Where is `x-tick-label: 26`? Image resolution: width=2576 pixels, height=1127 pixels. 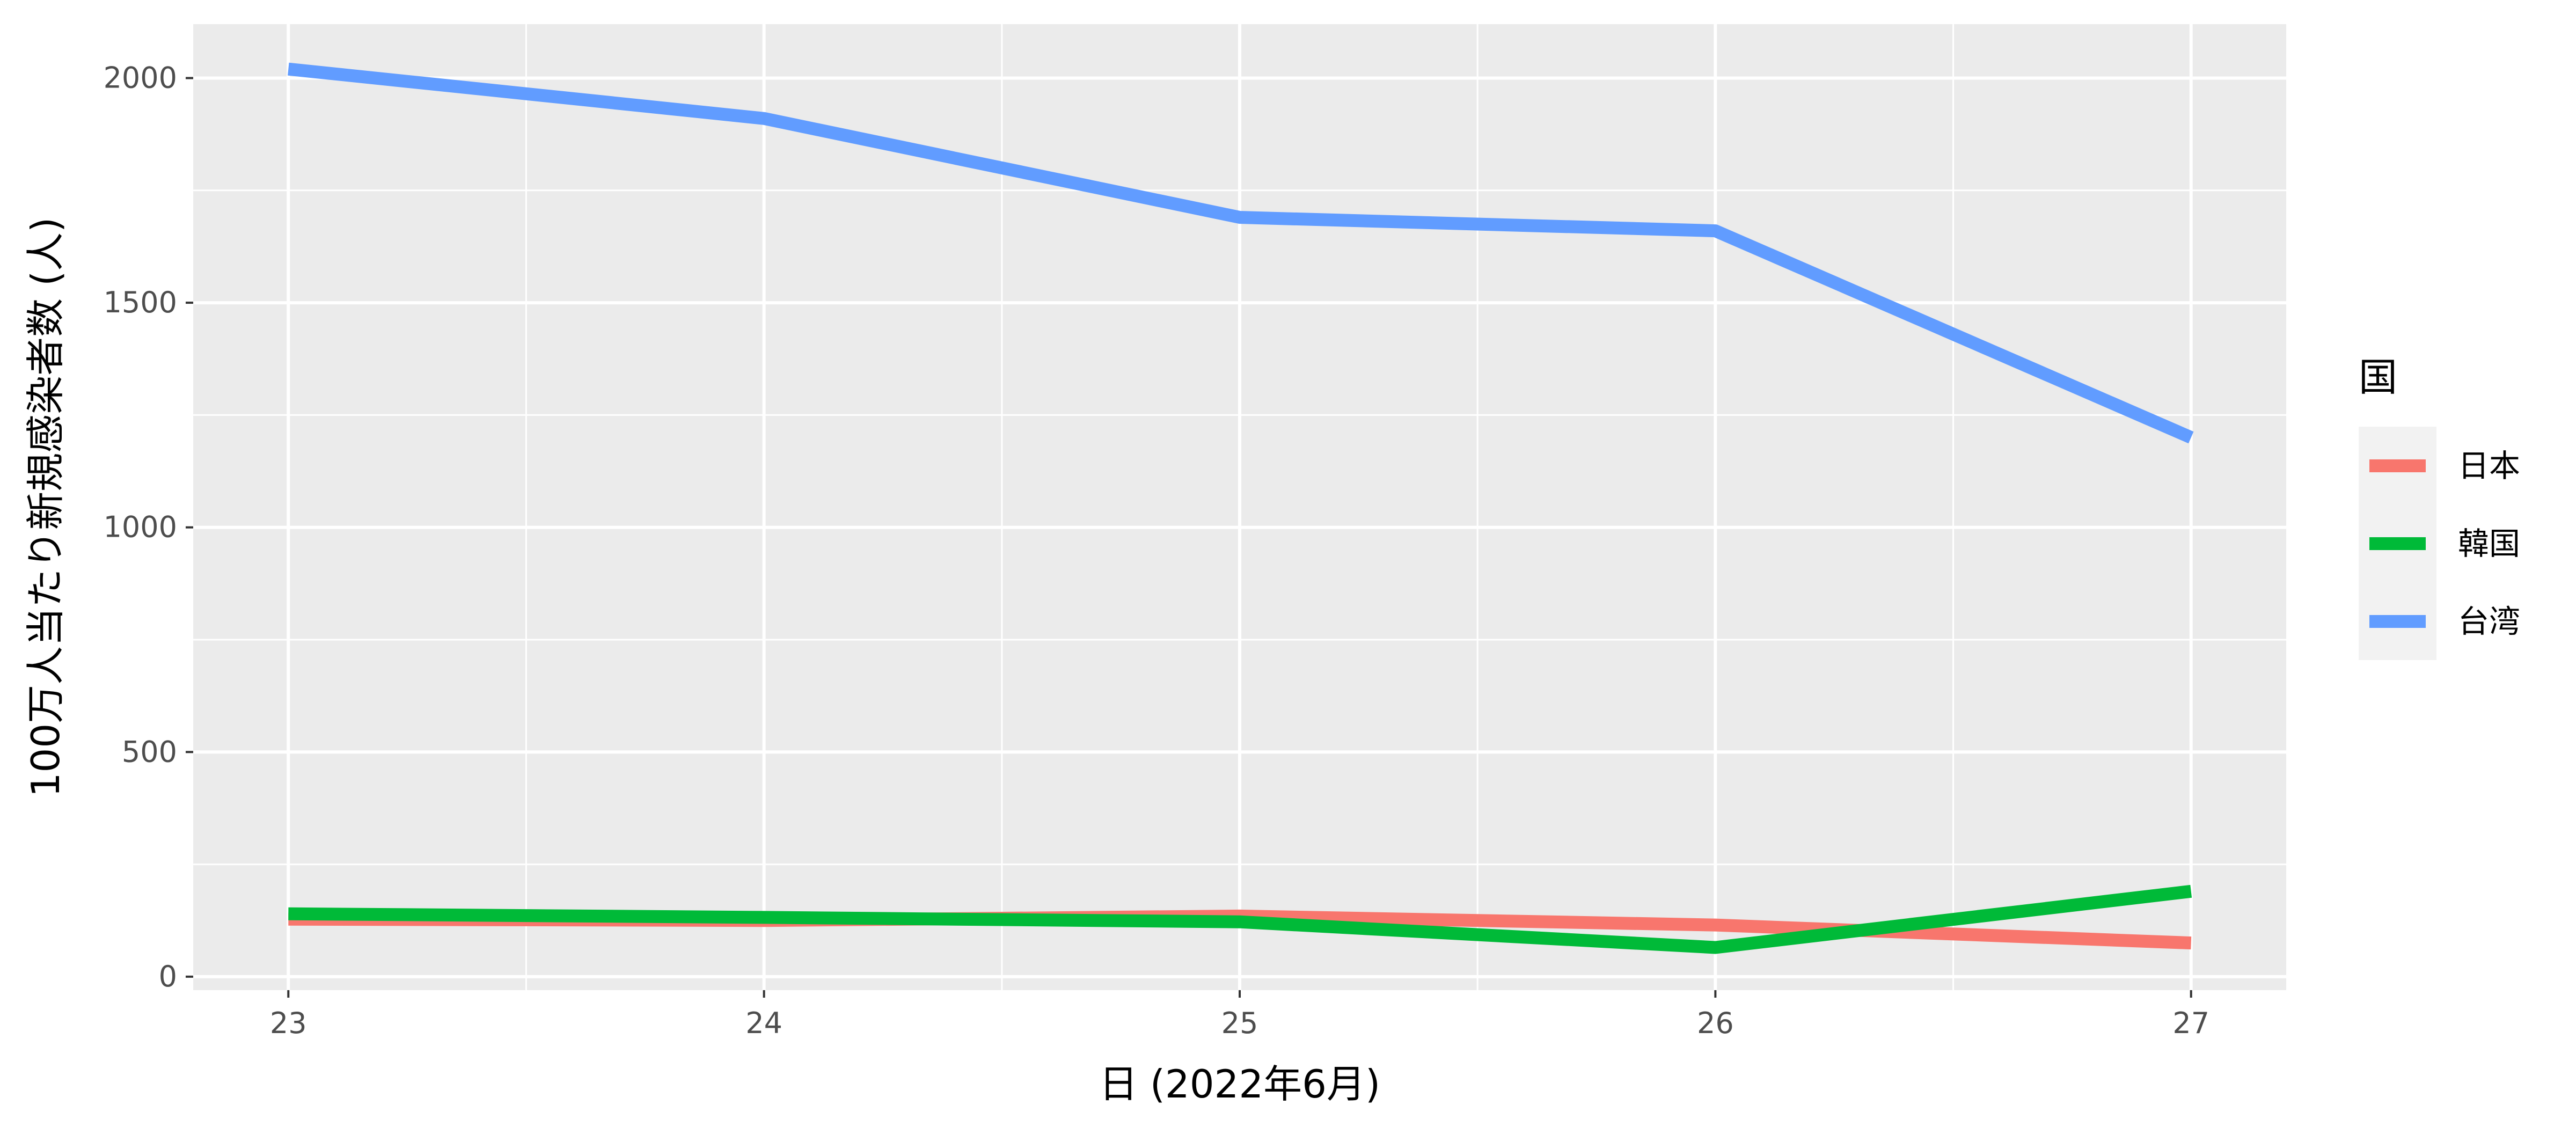 x-tick-label: 26 is located at coordinates (1715, 1023).